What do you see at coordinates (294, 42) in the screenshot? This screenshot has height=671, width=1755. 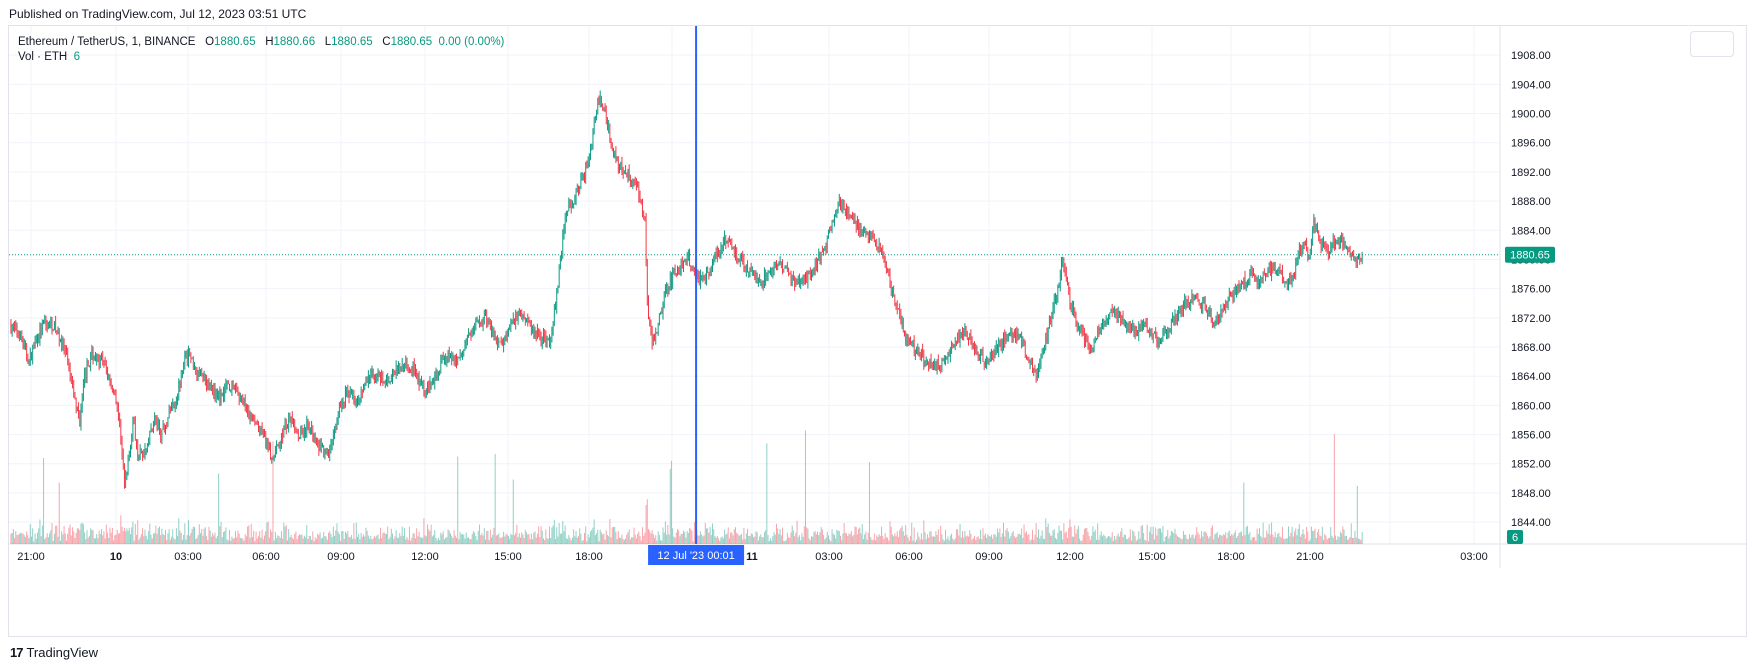 I see `high-value: 1880.66` at bounding box center [294, 42].